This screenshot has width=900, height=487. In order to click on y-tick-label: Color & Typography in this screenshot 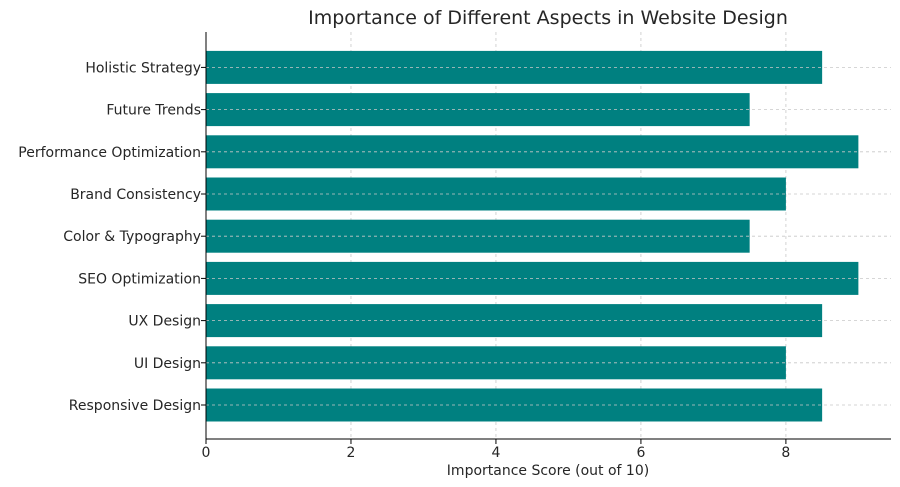, I will do `click(132, 237)`.